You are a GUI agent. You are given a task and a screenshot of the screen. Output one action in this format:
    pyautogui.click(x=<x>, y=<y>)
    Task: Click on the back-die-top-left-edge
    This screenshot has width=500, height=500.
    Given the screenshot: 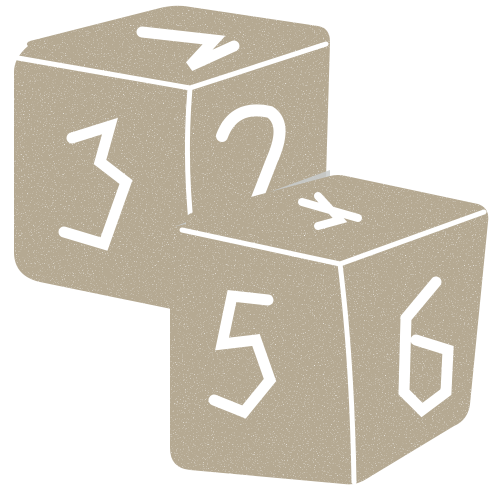 What is the action you would take?
    pyautogui.click(x=104, y=73)
    